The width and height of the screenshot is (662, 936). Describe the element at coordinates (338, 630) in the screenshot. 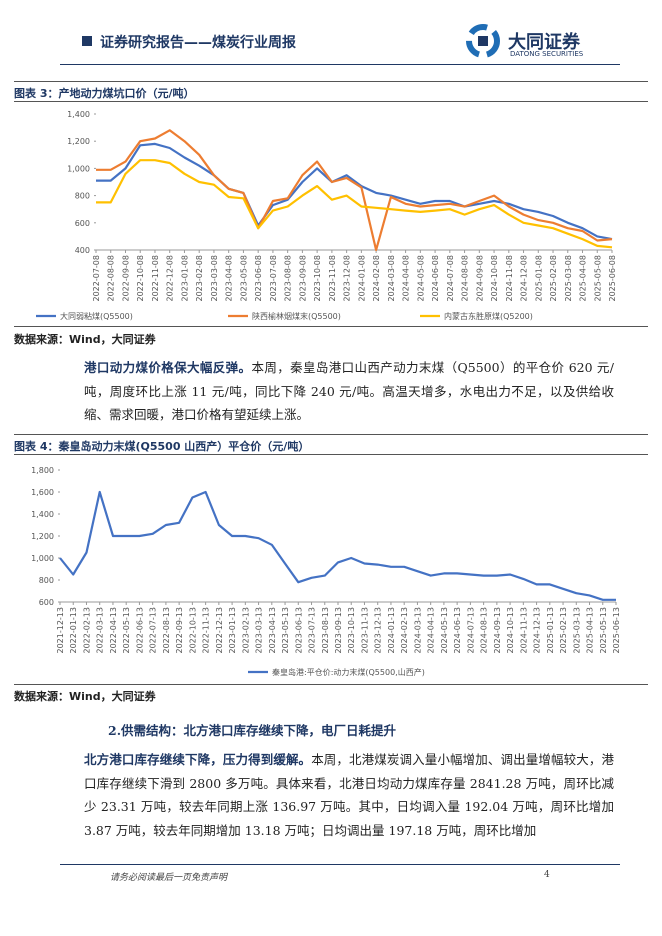

I see `x-tick-label: 2023-09-13` at that location.